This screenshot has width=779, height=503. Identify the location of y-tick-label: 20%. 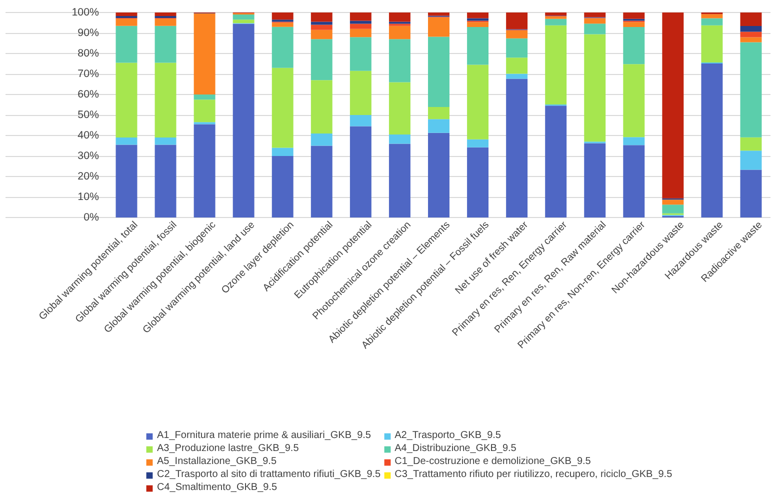
(89, 176).